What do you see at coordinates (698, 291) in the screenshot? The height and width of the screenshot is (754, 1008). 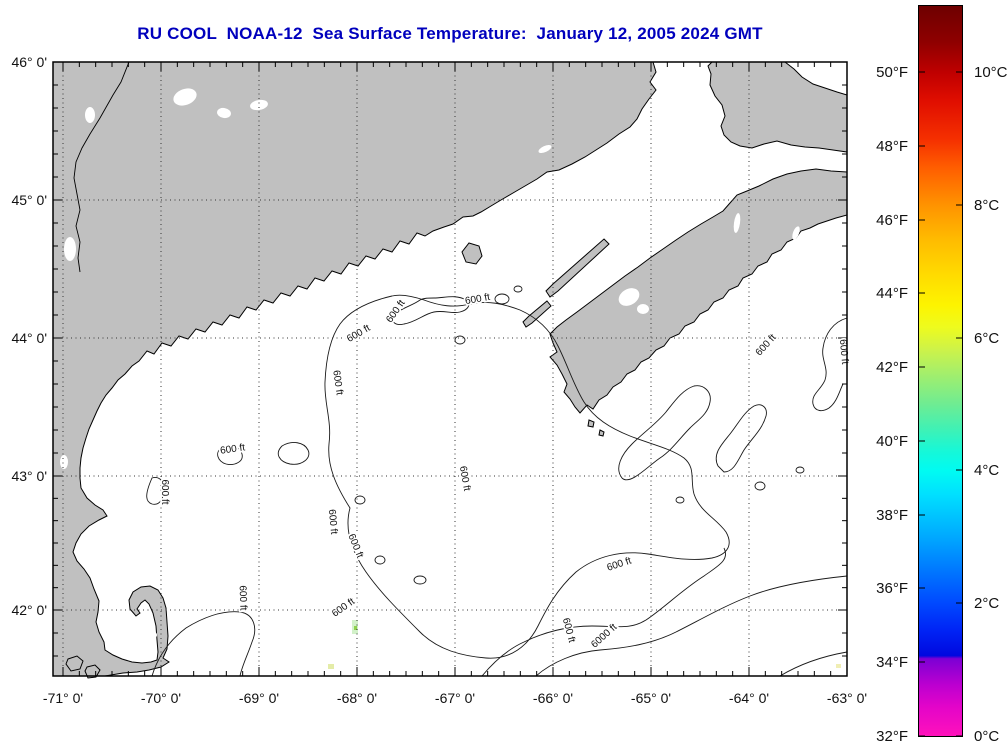 I see `land-nova-scotia` at bounding box center [698, 291].